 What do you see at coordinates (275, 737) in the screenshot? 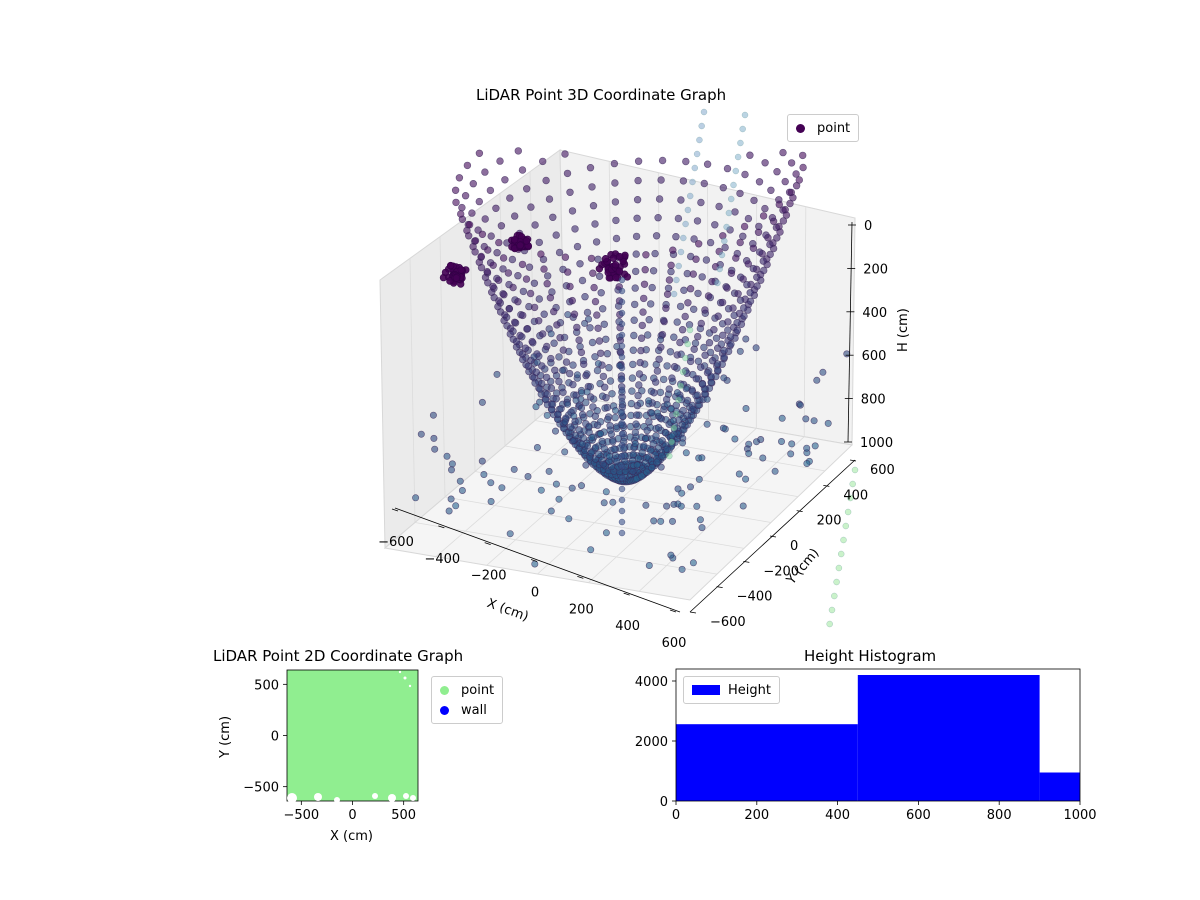
I see `y-tick-label: 0` at bounding box center [275, 737].